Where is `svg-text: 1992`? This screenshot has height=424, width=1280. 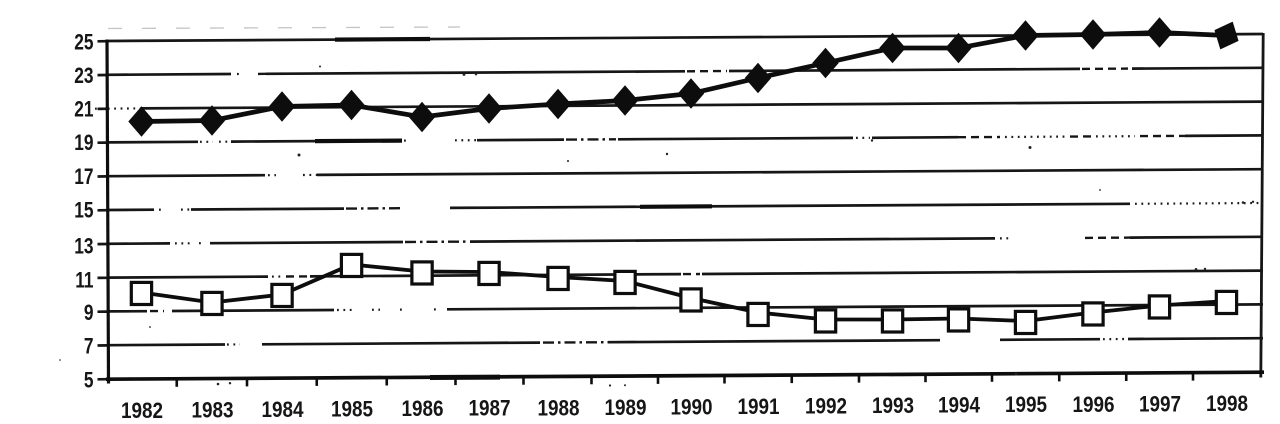 svg-text: 1992 is located at coordinates (826, 406).